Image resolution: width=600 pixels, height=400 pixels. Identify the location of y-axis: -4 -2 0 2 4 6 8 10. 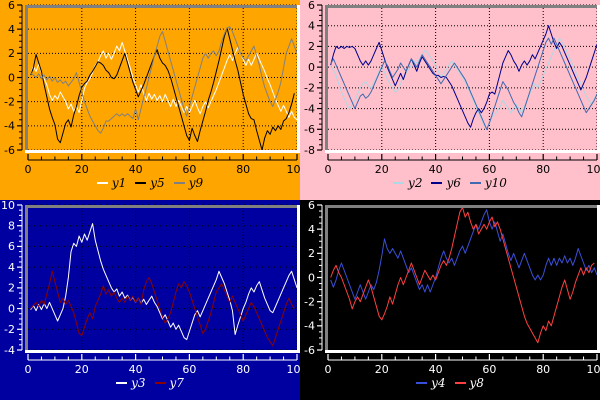
(12, 278).